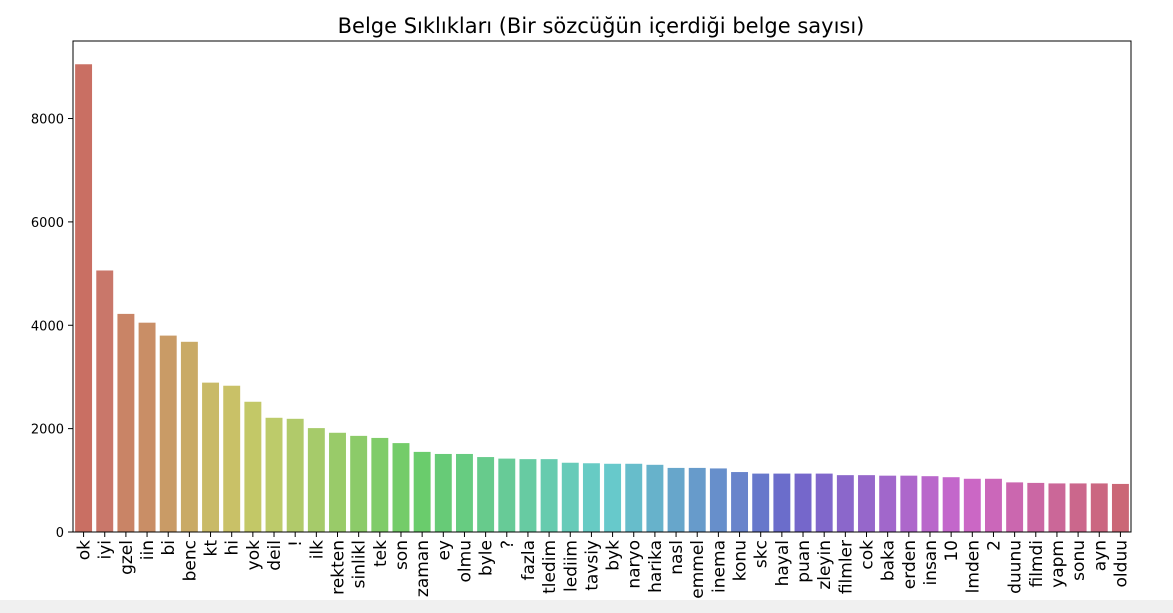 The height and width of the screenshot is (613, 1173). I want to click on x-tick-label: tledim, so click(550, 567).